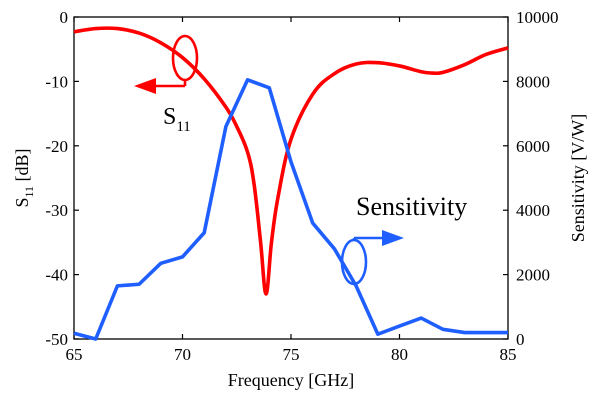  What do you see at coordinates (169, 117) in the screenshot?
I see `s11-annotation-main: S` at bounding box center [169, 117].